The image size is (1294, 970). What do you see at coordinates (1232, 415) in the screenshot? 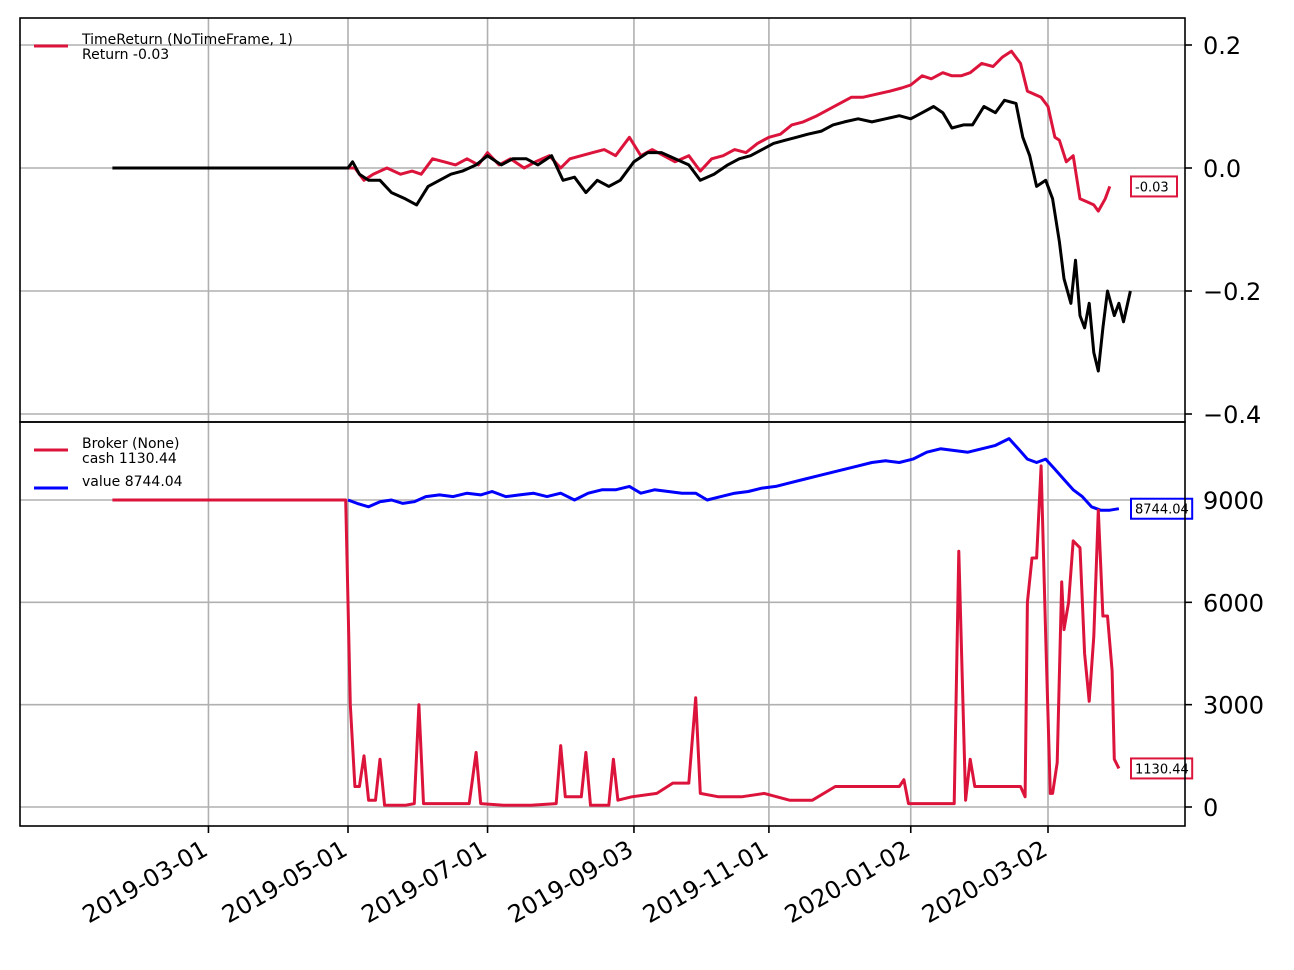
I see `y-tick-label: −0.4` at bounding box center [1232, 415].